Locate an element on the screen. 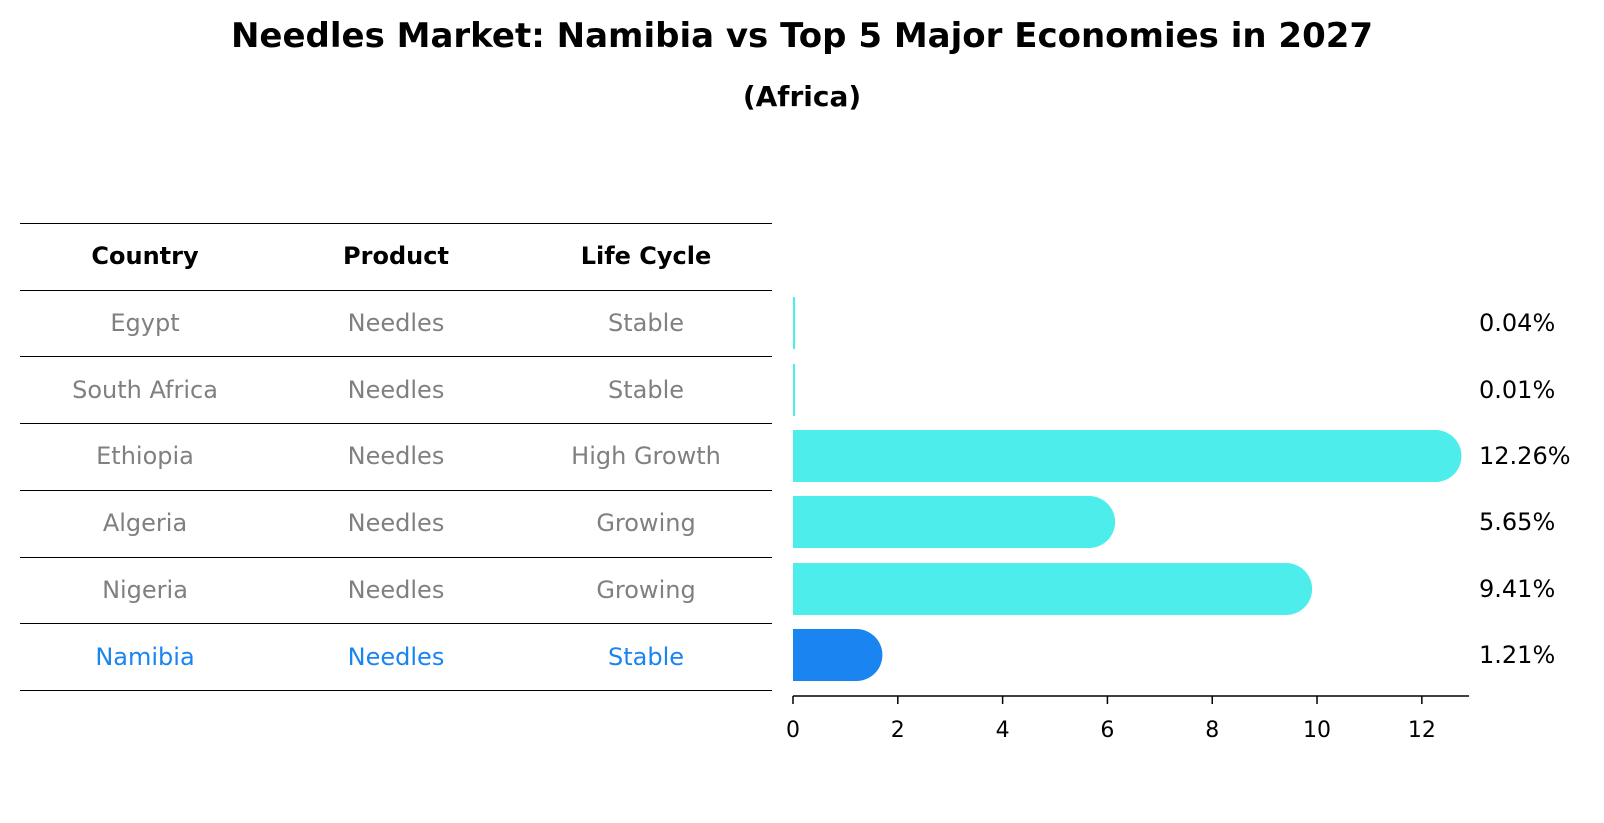 The width and height of the screenshot is (1604, 823). bar-nigeria is located at coordinates (1053, 589).